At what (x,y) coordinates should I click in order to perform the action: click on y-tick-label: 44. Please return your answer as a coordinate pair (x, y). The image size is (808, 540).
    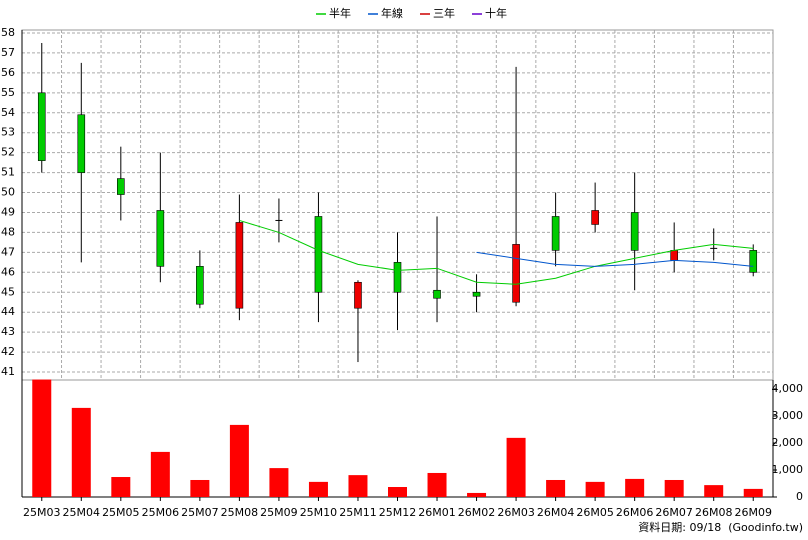
    Looking at the image, I should click on (8, 311).